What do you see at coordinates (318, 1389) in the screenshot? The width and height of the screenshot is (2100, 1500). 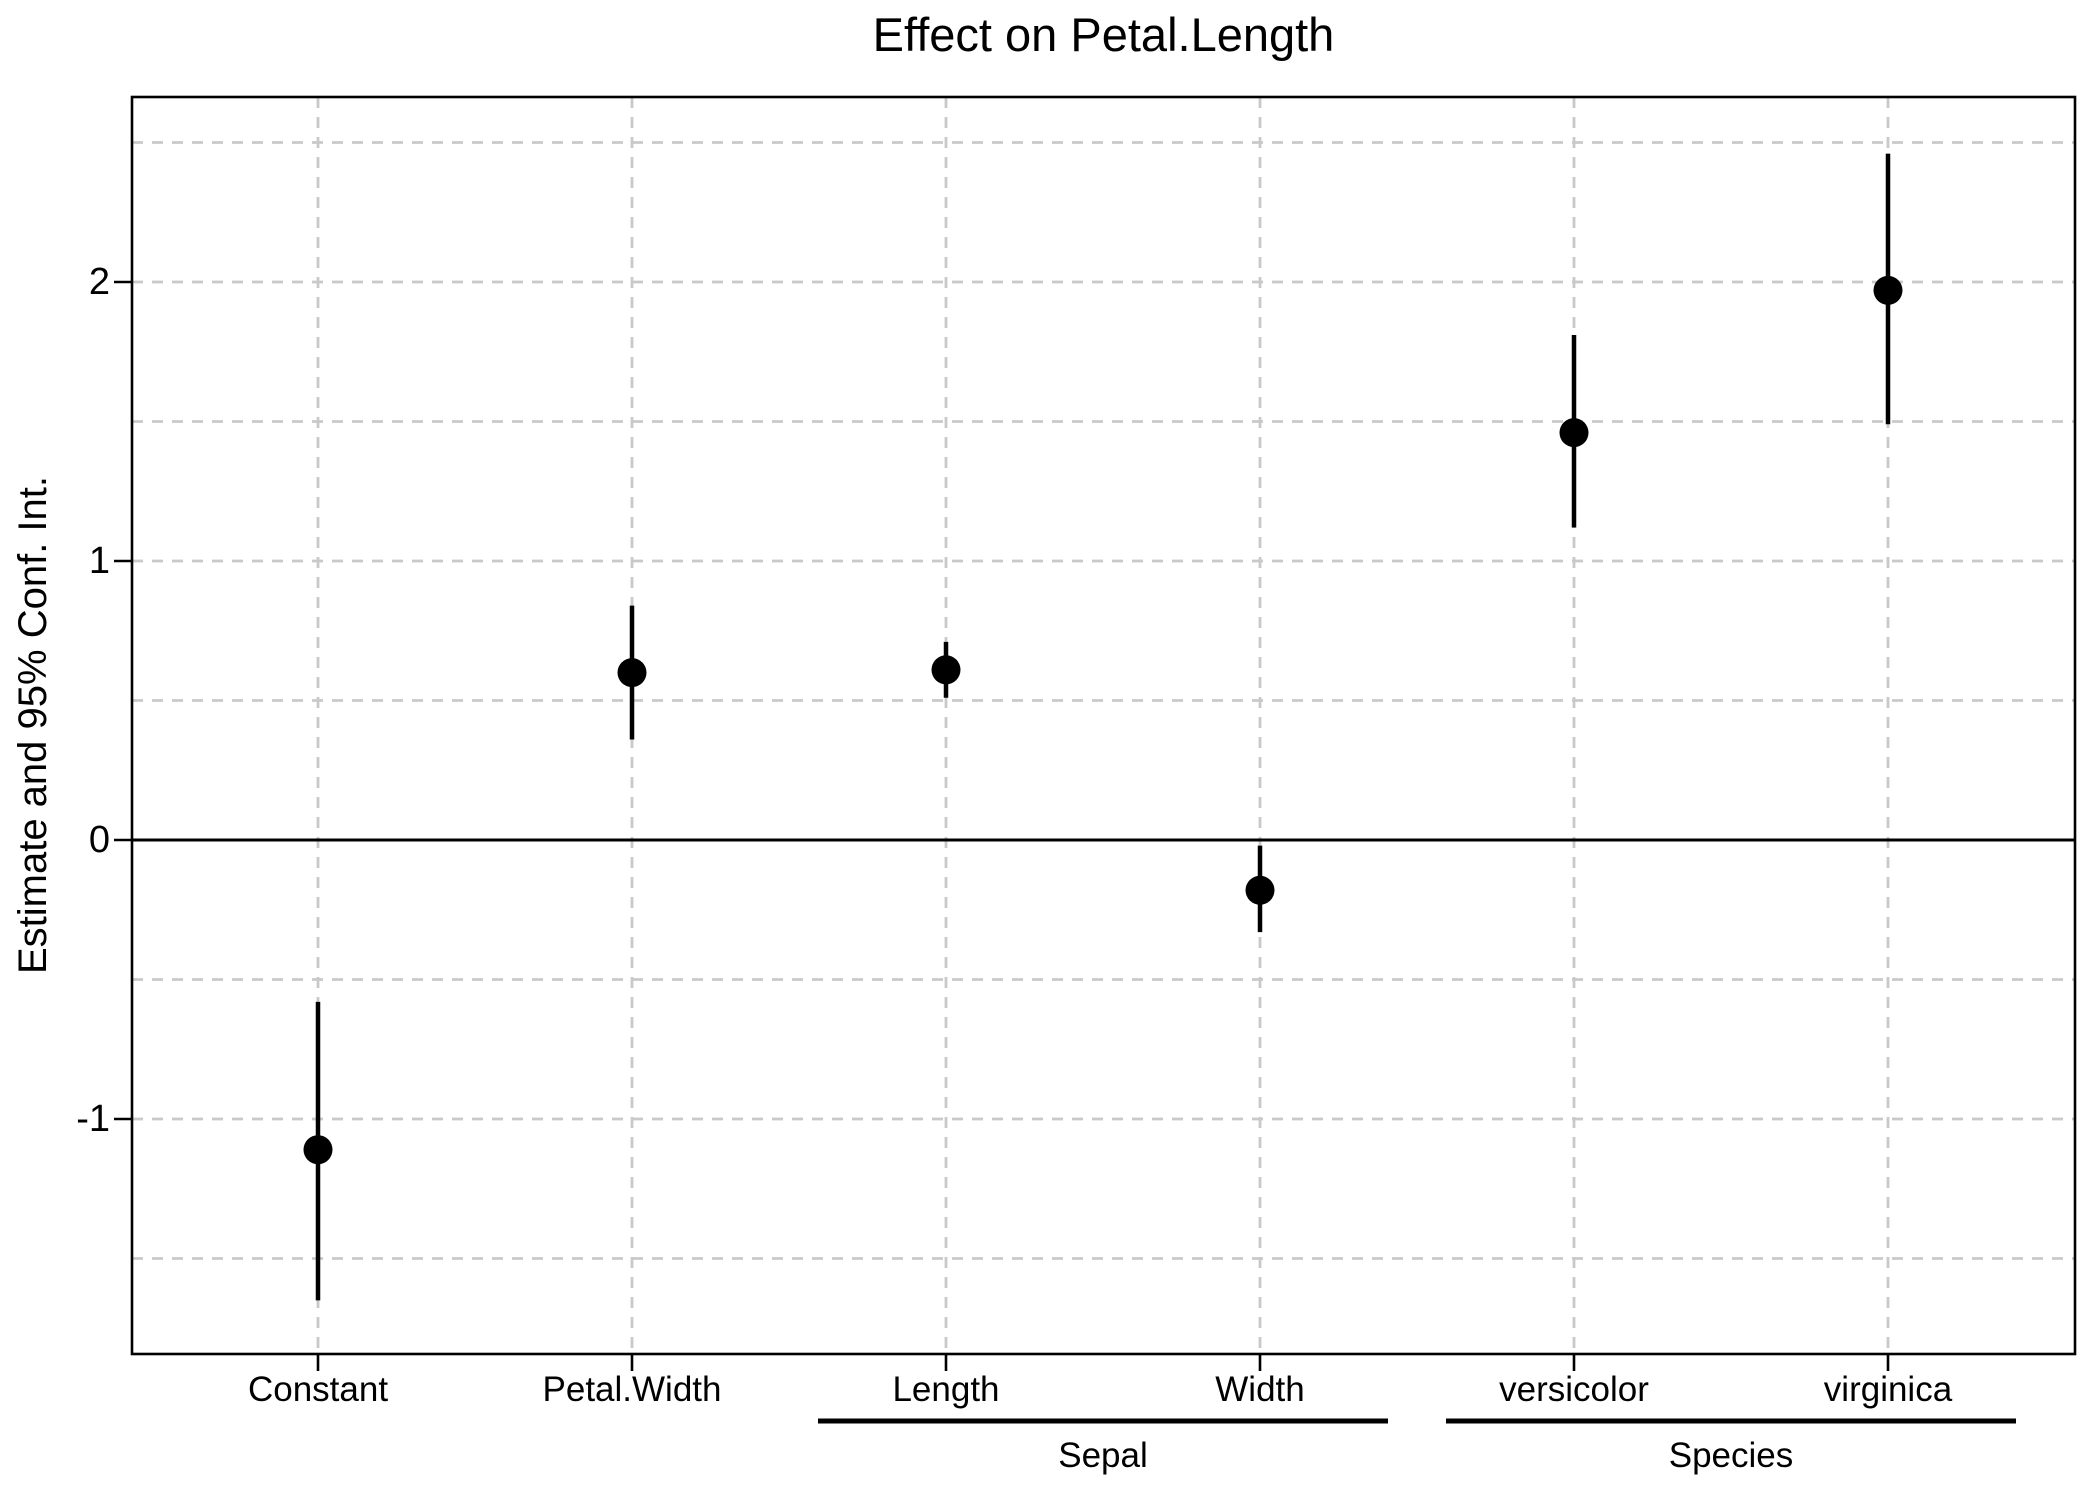 I see `x-category-label: Constant` at bounding box center [318, 1389].